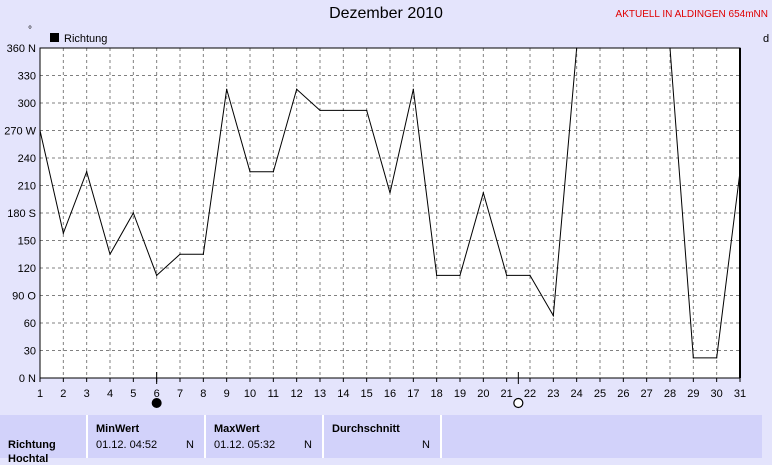 Image resolution: width=772 pixels, height=465 pixels. What do you see at coordinates (203, 394) in the screenshot?
I see `x-tick-label: 8` at bounding box center [203, 394].